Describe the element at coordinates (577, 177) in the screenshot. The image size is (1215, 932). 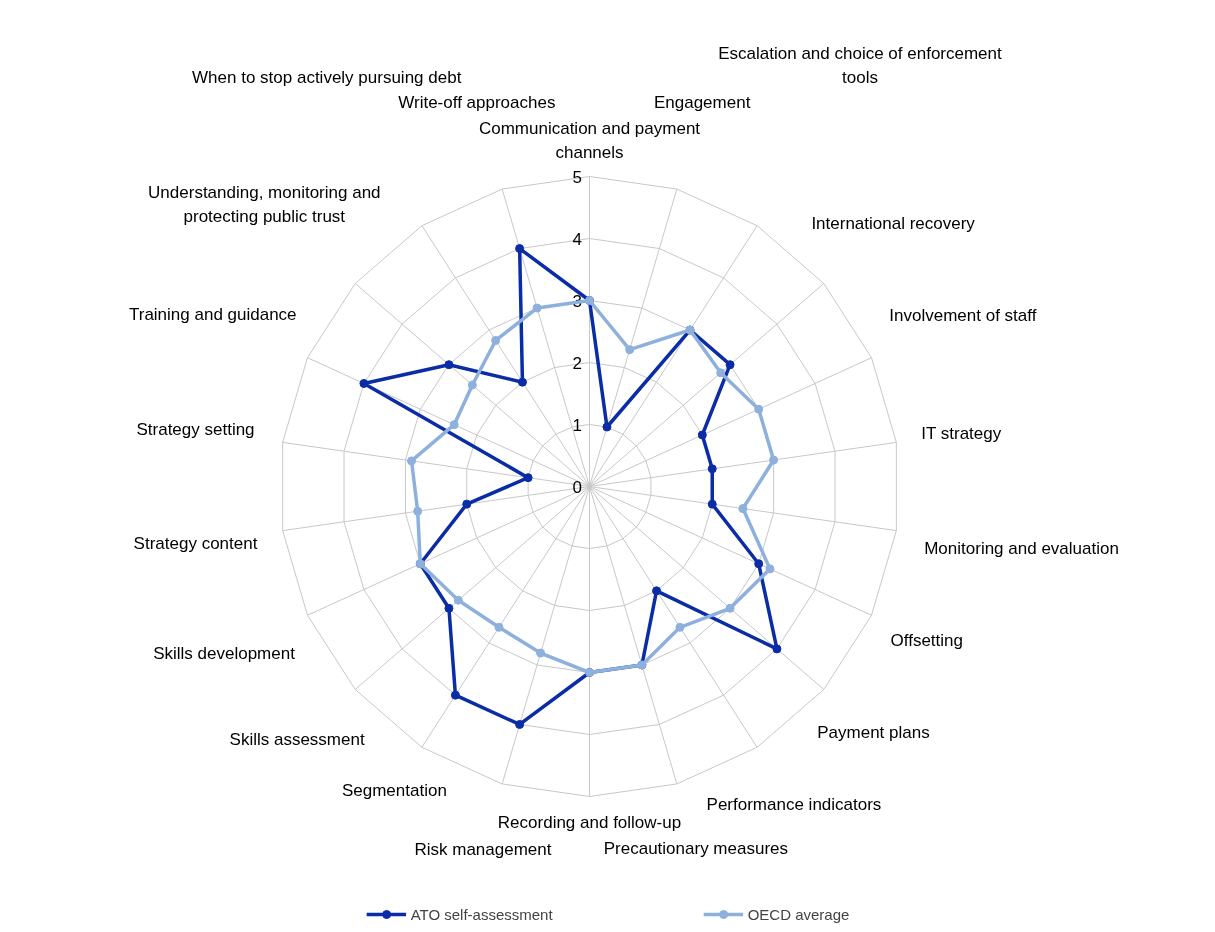
I see `y-tick-label: 5` at that location.